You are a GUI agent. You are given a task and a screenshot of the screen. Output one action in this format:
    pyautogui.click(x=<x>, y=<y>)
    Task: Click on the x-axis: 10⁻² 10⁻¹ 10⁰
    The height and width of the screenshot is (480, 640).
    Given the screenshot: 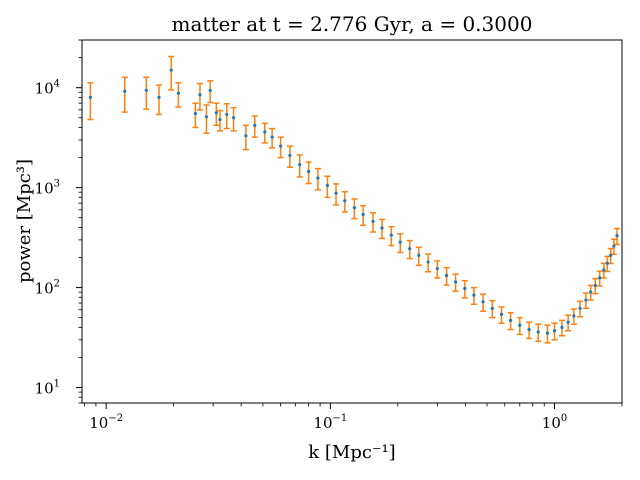 What is the action you would take?
    pyautogui.click(x=353, y=417)
    